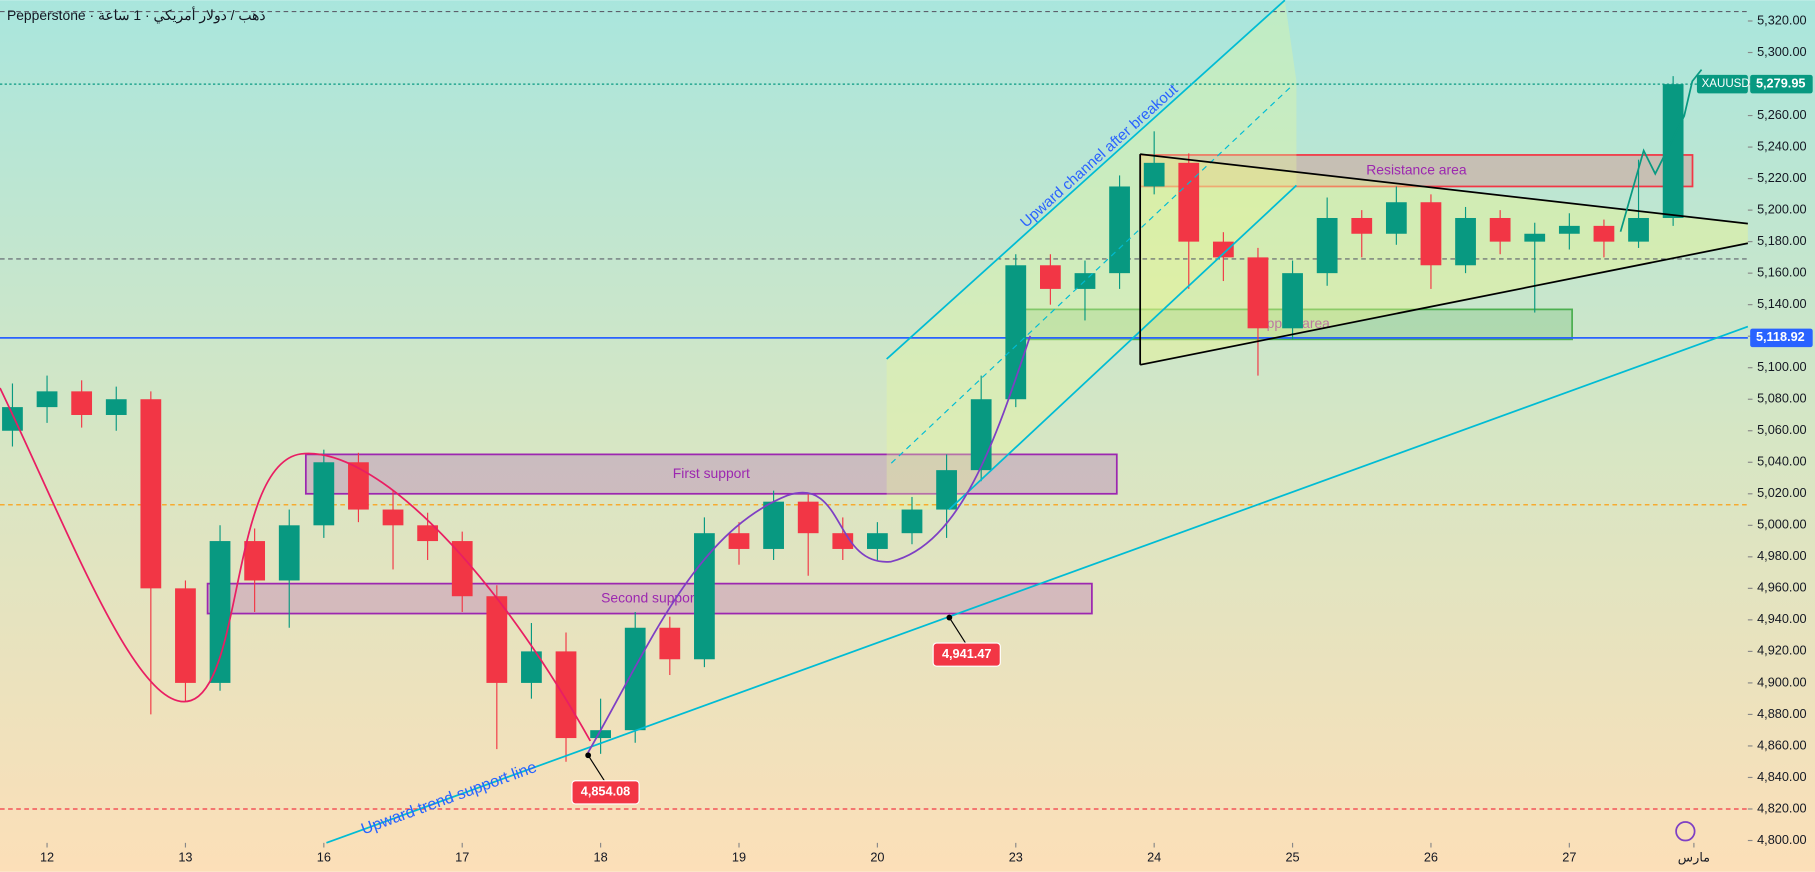  I want to click on price-tag-label: 5,279.95, so click(1781, 82).